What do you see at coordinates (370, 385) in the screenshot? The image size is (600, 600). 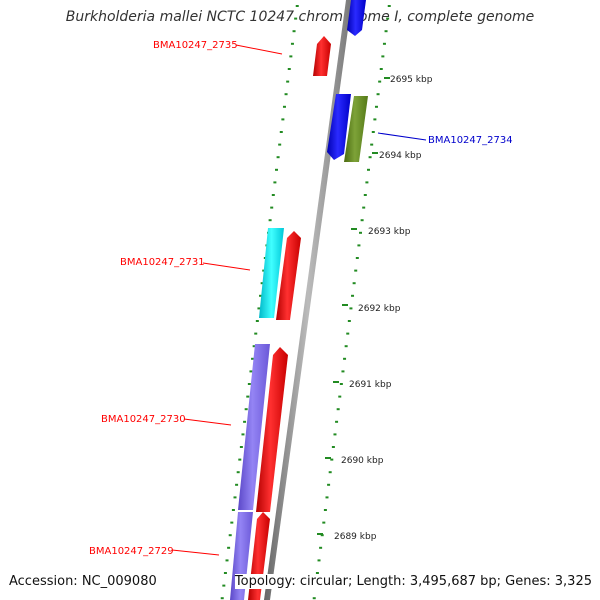 I see `tick-label: 2691 kbp` at bounding box center [370, 385].